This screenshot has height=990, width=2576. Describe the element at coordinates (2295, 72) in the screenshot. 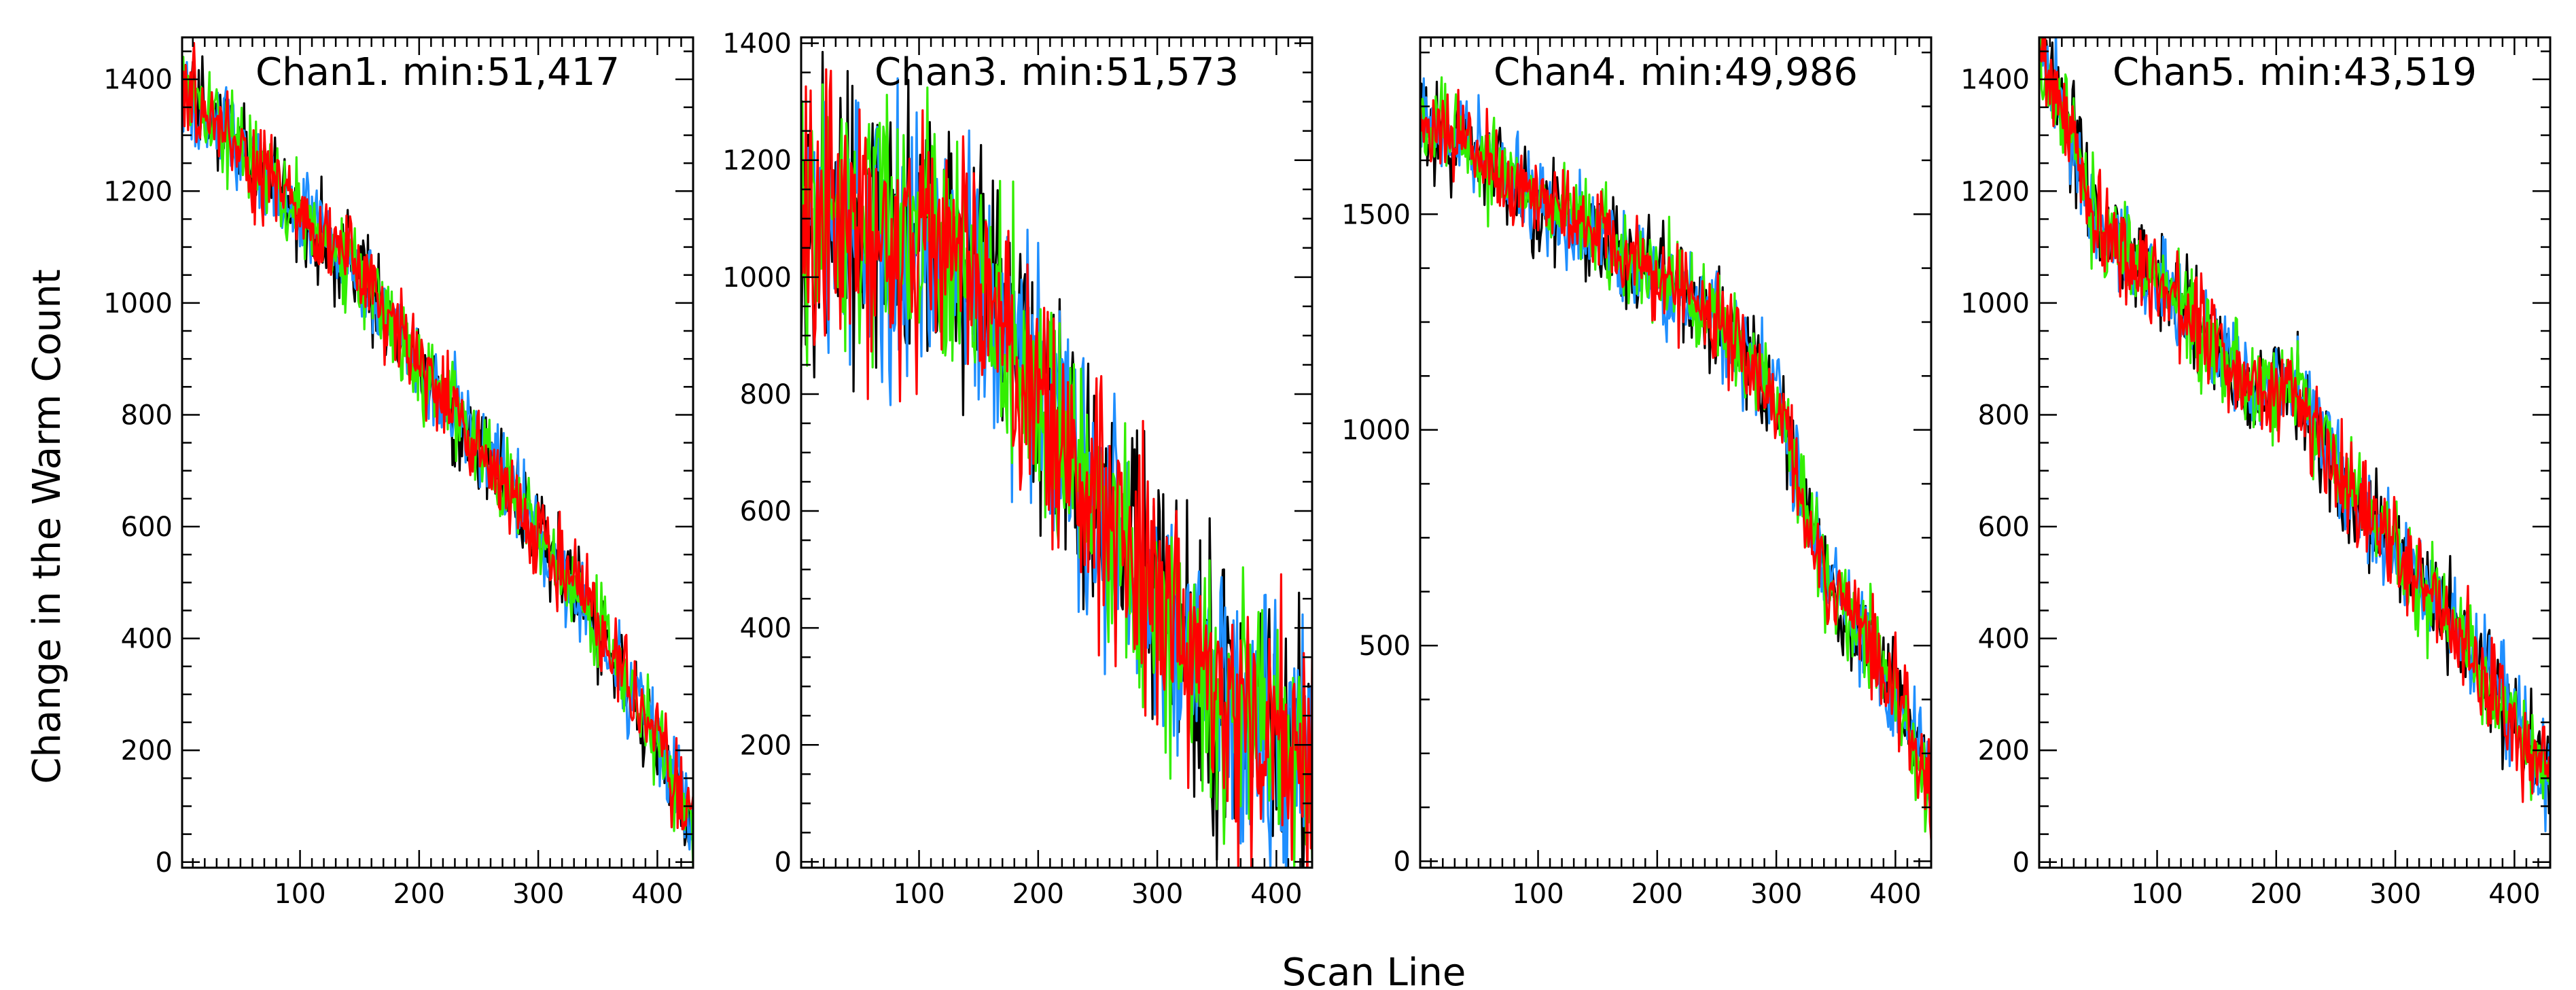

I see `panel-title: Chan5. min:43,519` at that location.